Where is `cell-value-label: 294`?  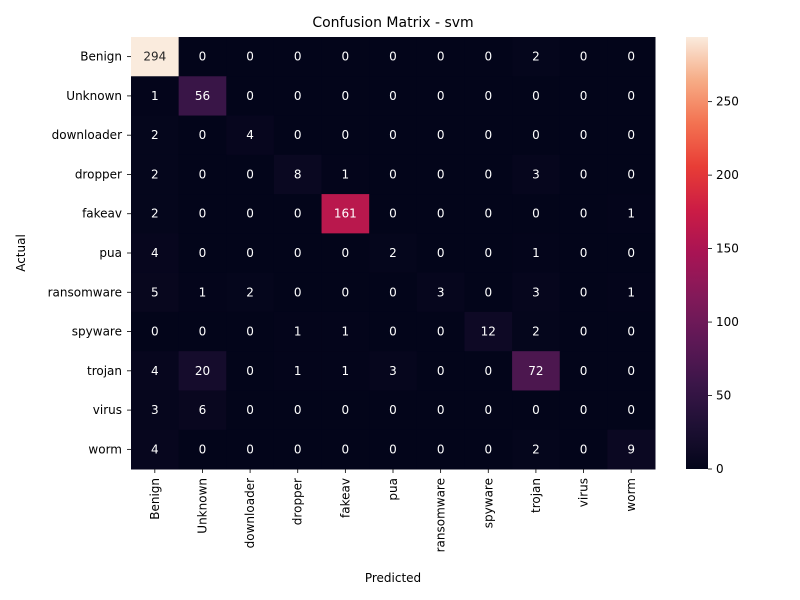
cell-value-label: 294 is located at coordinates (154, 57).